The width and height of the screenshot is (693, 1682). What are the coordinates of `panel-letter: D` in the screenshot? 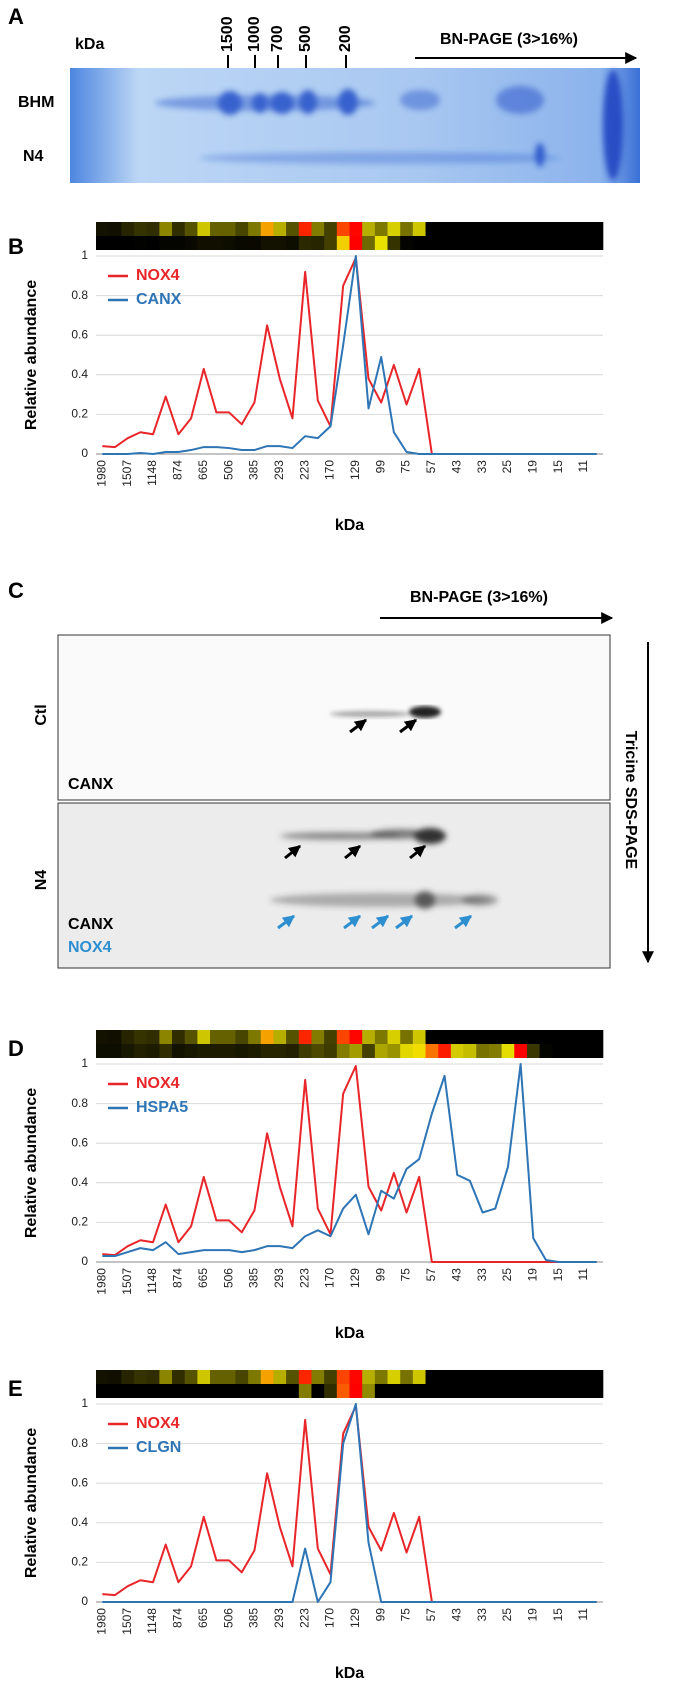 It's located at (16, 1048).